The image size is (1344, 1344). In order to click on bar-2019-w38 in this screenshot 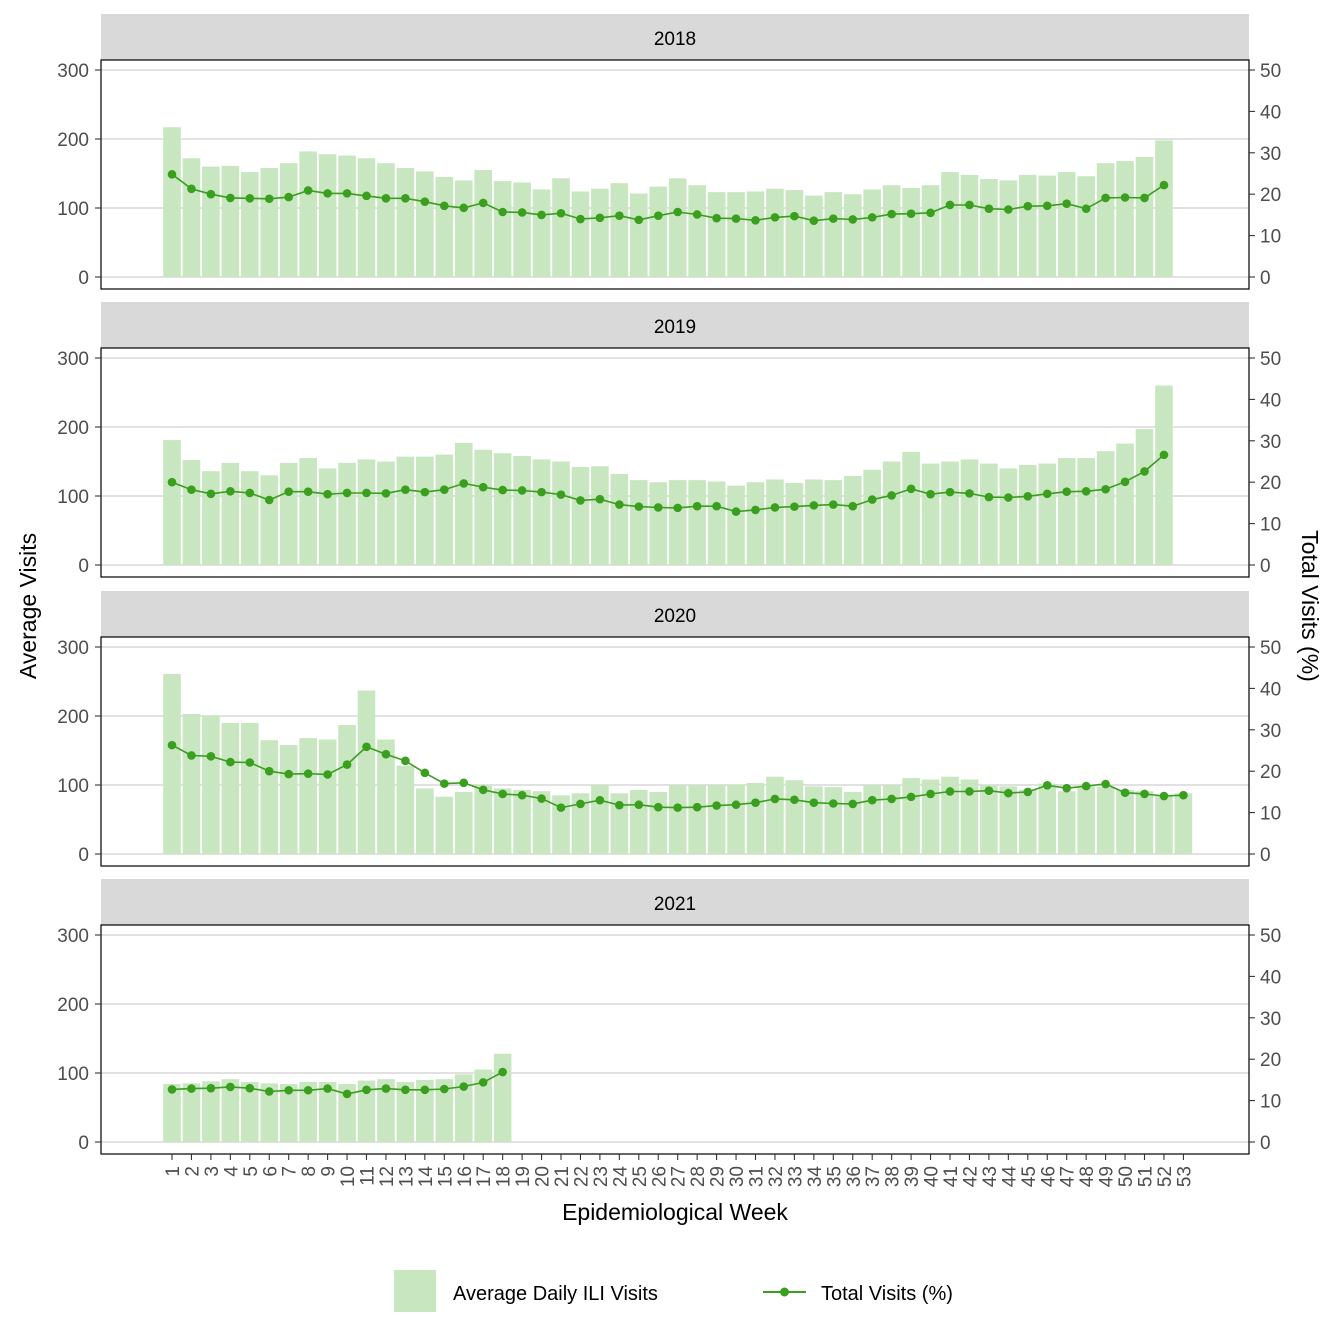, I will do `click(891, 513)`.